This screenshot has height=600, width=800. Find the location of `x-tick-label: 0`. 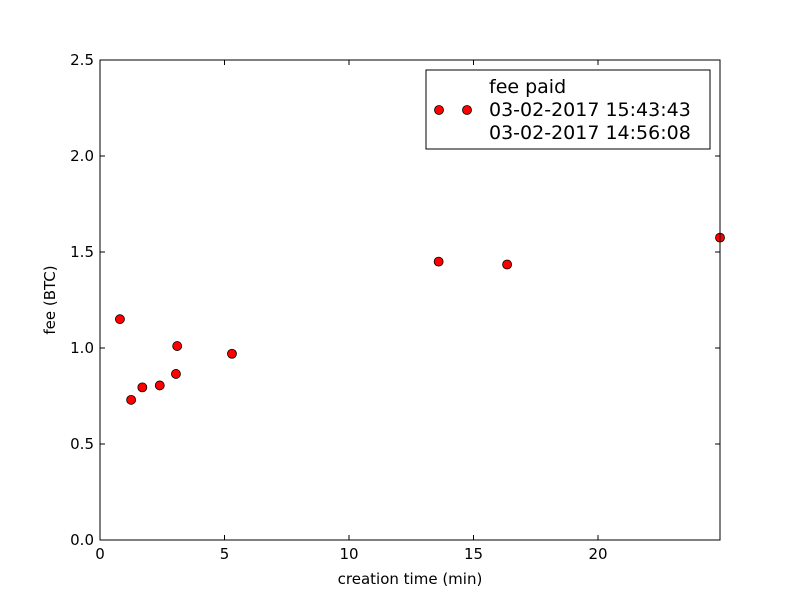

x-tick-label: 0 is located at coordinates (100, 554).